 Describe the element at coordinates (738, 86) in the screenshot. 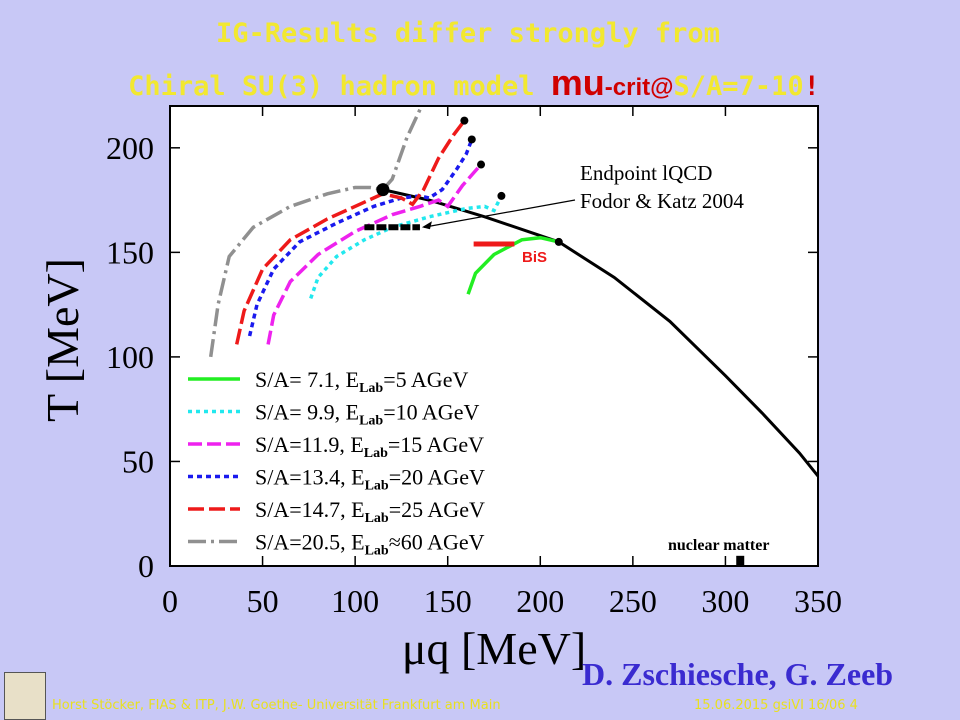

I see `title-ratio: S/A=7-10` at that location.